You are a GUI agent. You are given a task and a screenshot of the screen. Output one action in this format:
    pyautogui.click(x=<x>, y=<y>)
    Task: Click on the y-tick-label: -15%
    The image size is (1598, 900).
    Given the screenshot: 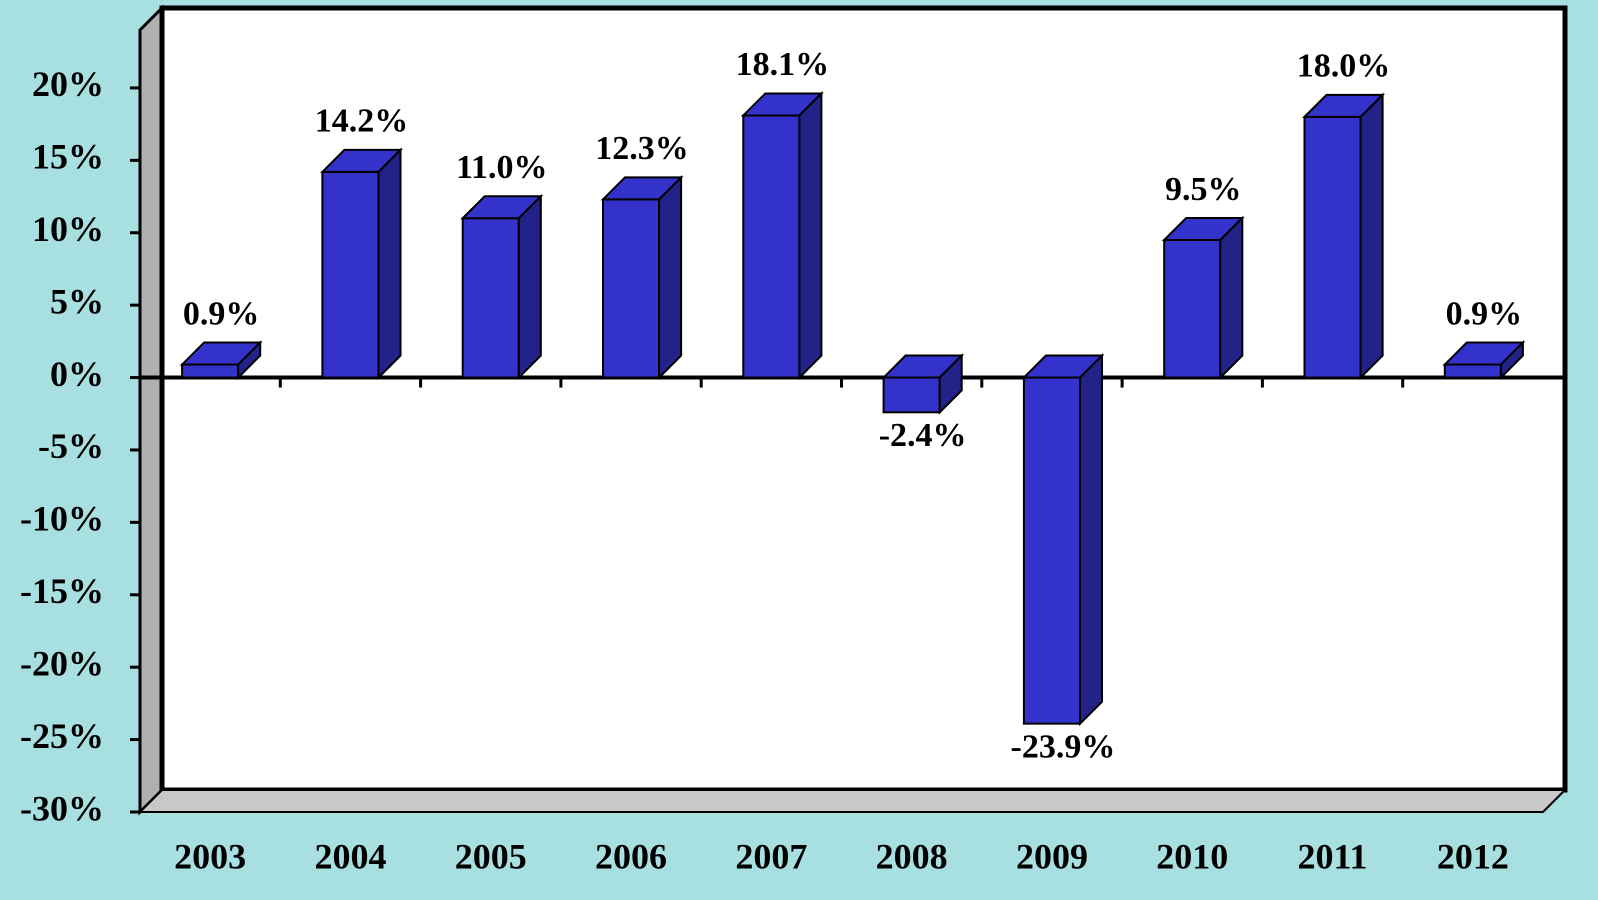 What is the action you would take?
    pyautogui.click(x=62, y=591)
    